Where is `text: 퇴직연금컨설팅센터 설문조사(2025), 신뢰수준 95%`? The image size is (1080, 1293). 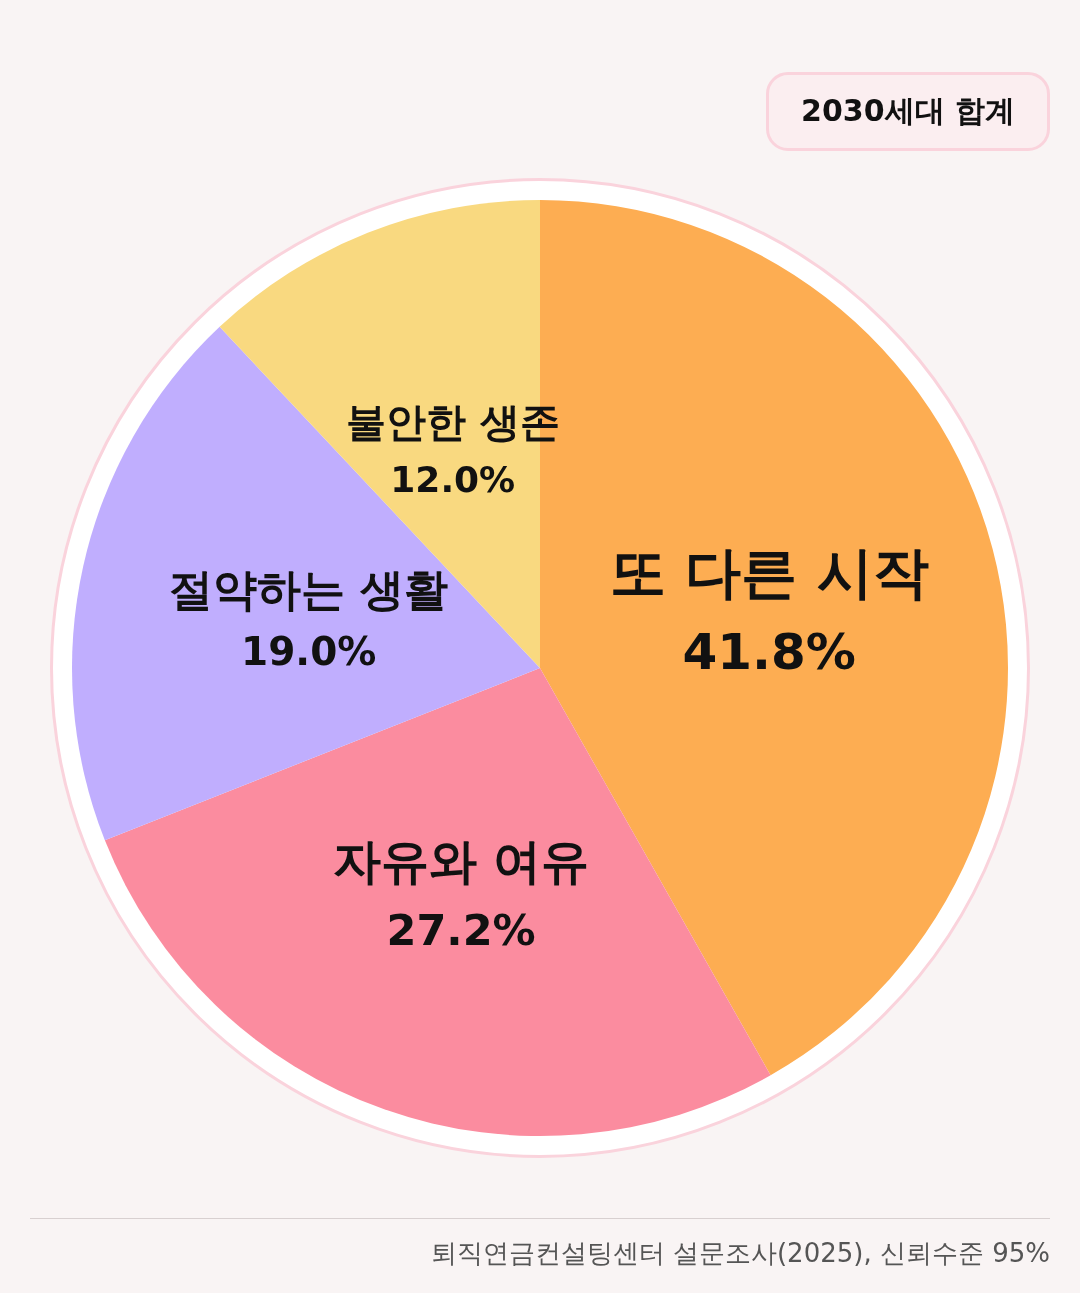
text: 퇴직연금컨설팅센터 설문조사(2025), 신뢰수준 95% is located at coordinates (740, 1253).